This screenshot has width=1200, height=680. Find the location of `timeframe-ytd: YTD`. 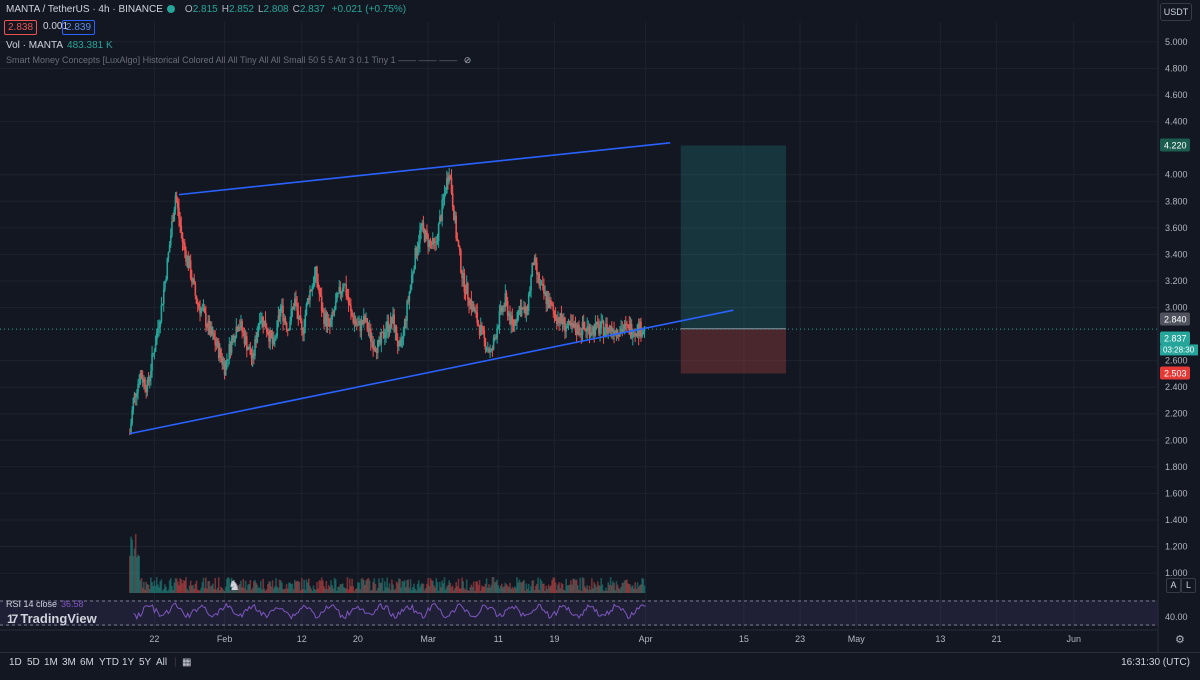

timeframe-ytd: YTD is located at coordinates (109, 662).